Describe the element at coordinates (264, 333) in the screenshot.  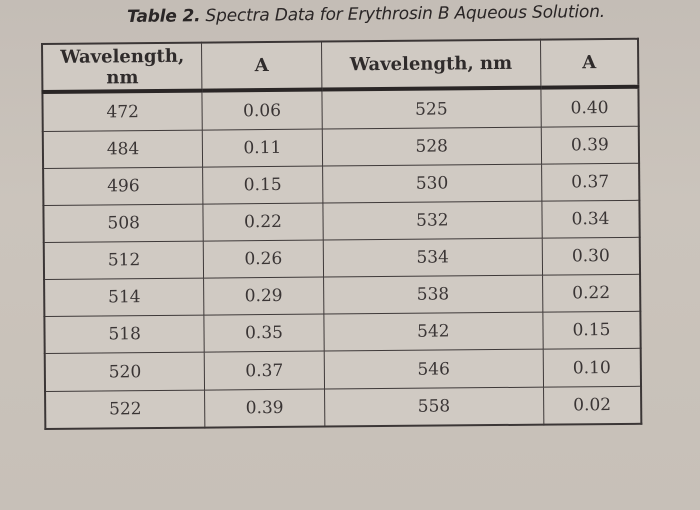
I see `table-cell: 0.35` at that location.